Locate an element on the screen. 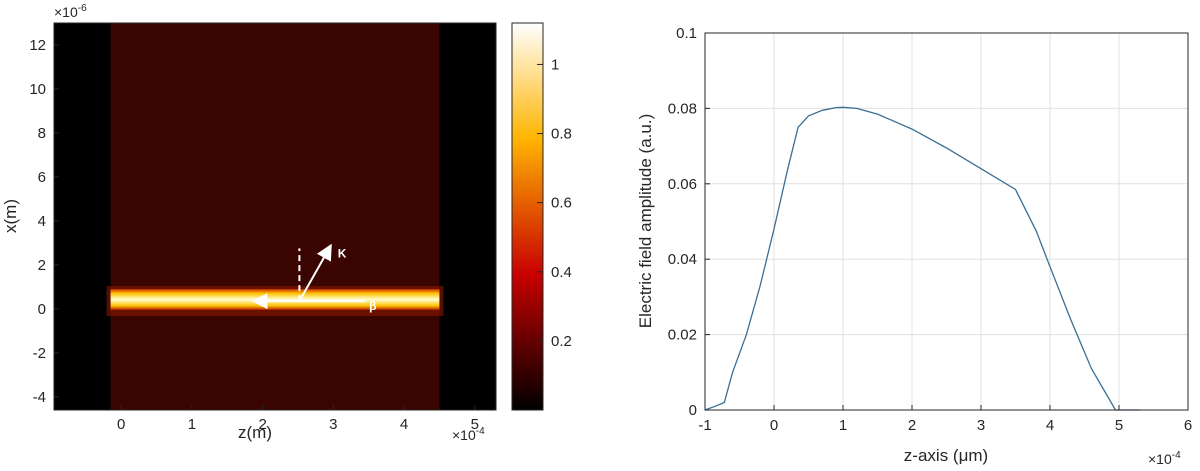 This screenshot has width=1200, height=471. line-y-tick-label: 0.06 is located at coordinates (682, 184).